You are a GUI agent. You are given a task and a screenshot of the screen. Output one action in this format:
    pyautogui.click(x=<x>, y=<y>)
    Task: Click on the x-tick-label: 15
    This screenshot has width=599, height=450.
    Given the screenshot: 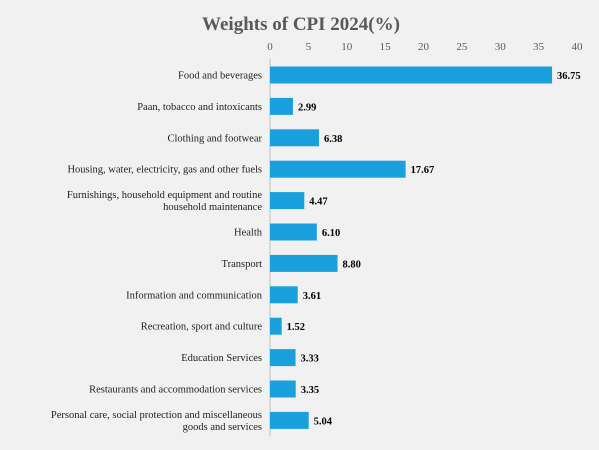 What is the action you would take?
    pyautogui.click(x=386, y=47)
    